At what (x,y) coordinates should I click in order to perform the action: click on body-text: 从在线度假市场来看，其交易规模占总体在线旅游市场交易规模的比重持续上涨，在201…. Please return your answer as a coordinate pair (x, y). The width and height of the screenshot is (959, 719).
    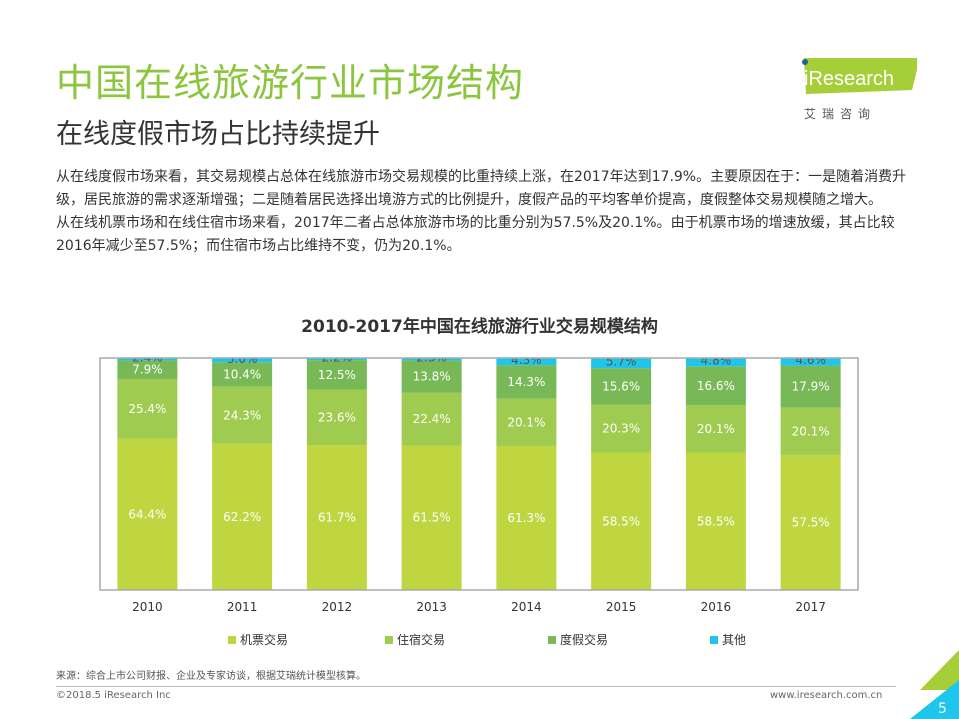
    Looking at the image, I should click on (486, 212).